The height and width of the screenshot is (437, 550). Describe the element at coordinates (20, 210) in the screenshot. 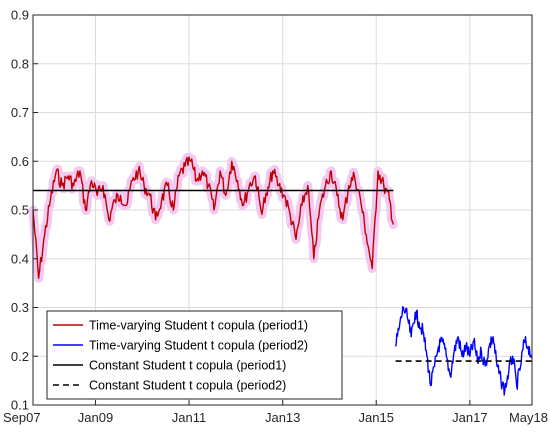

I see `y-tick-label-4: 0.5` at that location.